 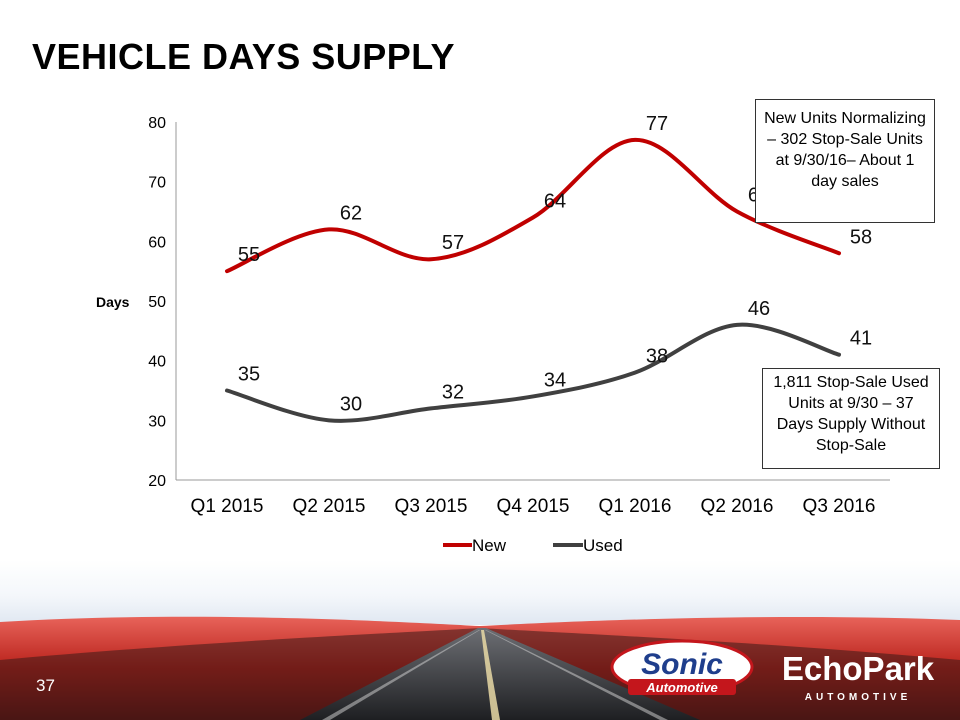 I want to click on legend-label-used: Used, so click(x=603, y=545).